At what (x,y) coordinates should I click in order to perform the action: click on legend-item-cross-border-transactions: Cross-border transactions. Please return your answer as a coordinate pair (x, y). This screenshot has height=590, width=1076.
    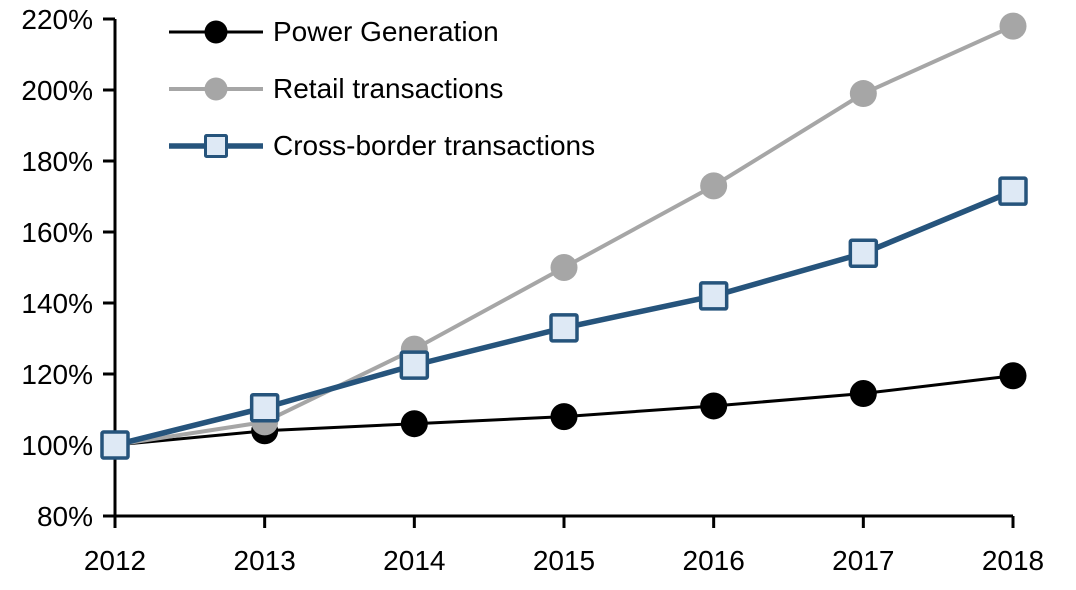
    Looking at the image, I should click on (381, 145).